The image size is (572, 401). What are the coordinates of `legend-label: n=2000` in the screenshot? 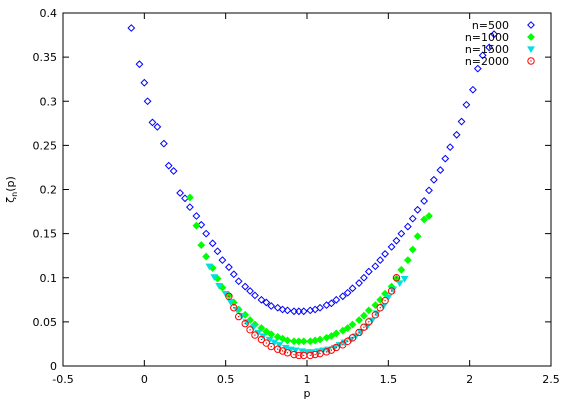 It's located at (487, 61).